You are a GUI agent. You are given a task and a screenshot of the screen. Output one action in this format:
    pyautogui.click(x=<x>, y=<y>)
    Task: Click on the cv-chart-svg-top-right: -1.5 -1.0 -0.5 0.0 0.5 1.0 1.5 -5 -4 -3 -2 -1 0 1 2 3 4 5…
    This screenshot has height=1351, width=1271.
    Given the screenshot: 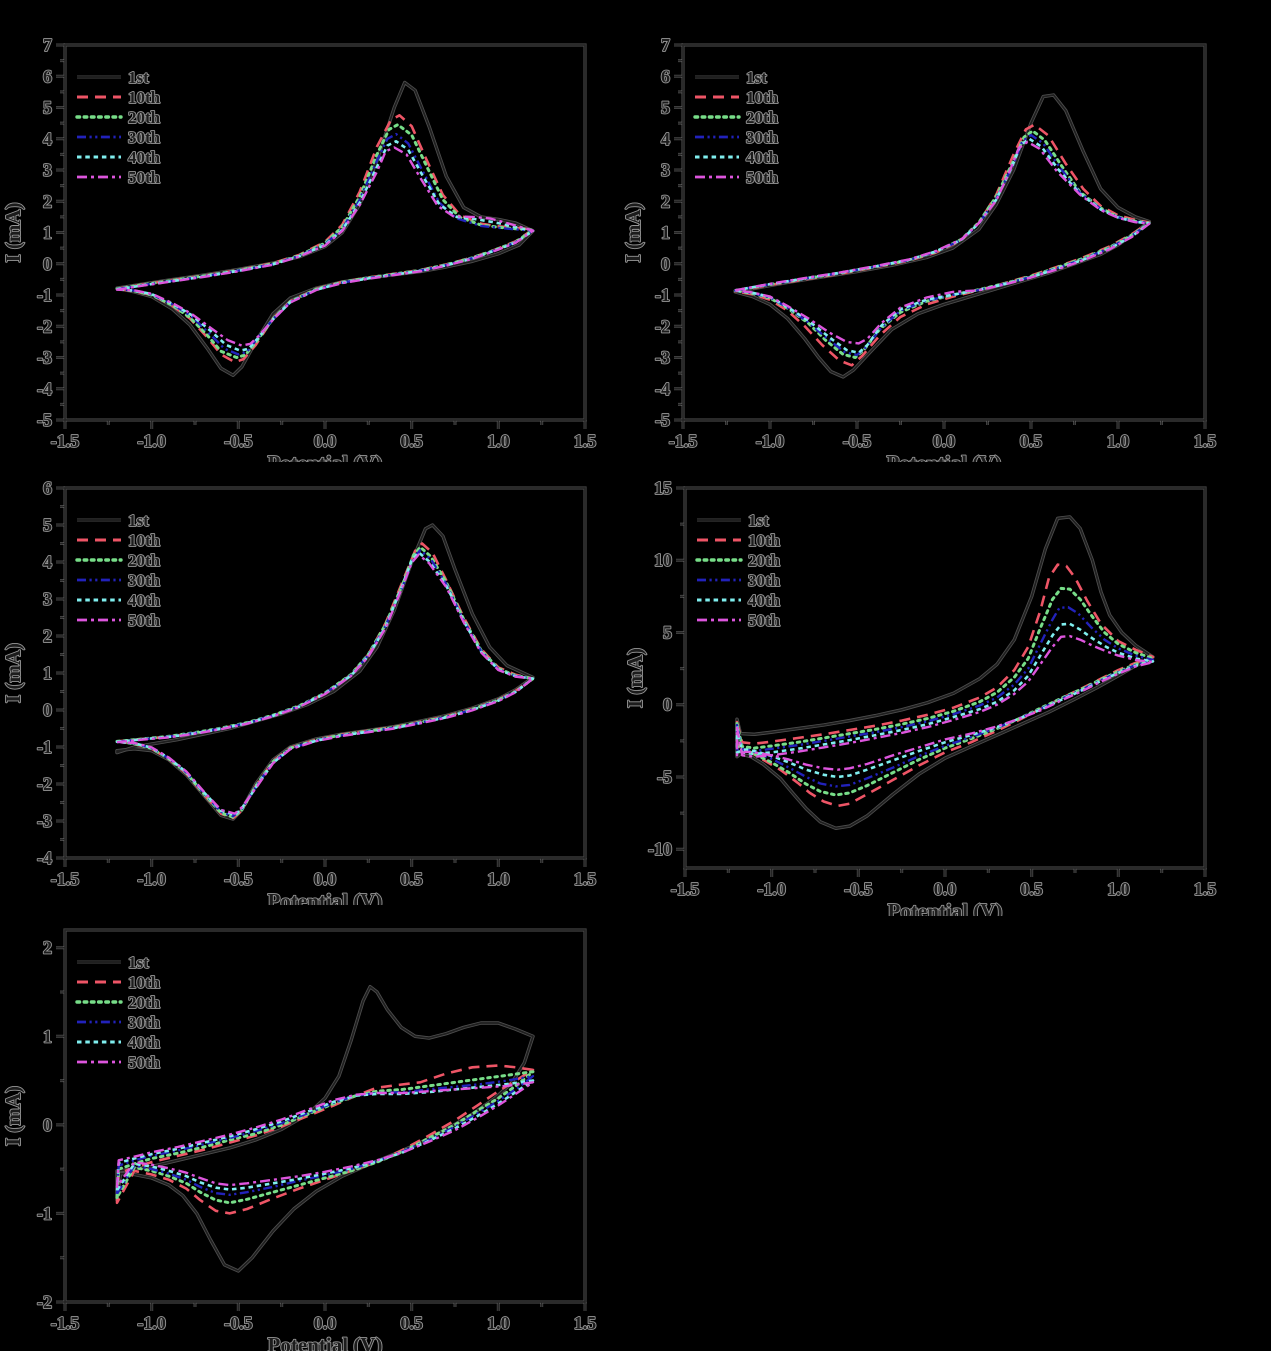 What is the action you would take?
    pyautogui.click(x=918, y=248)
    